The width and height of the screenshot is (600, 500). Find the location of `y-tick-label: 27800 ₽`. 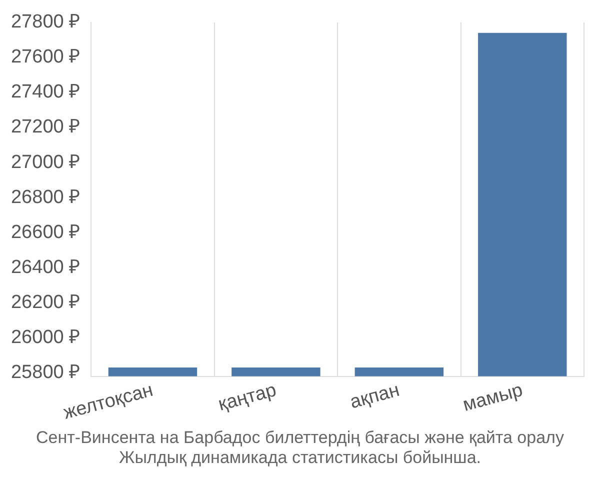

y-tick-label: 27800 ₽ is located at coordinates (45, 22).